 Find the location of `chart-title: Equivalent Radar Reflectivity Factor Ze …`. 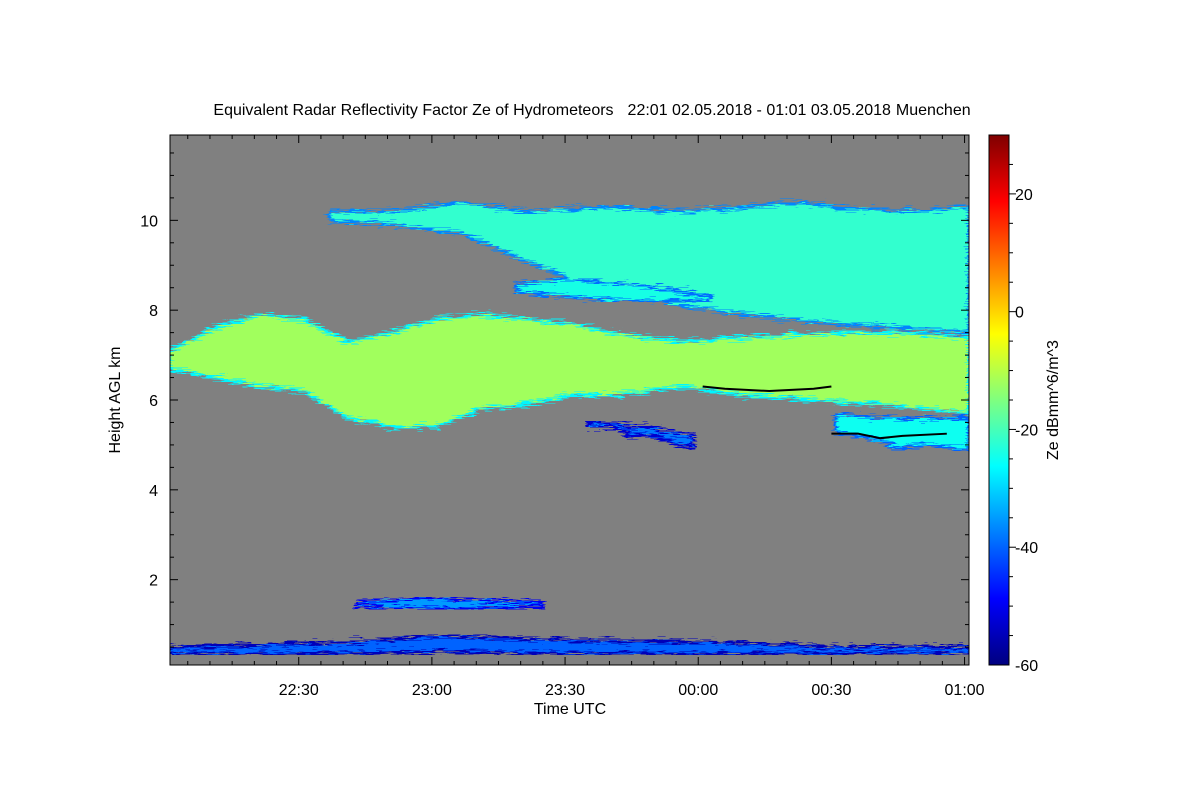

chart-title: Equivalent Radar Reflectivity Factor Ze … is located at coordinates (591, 110).